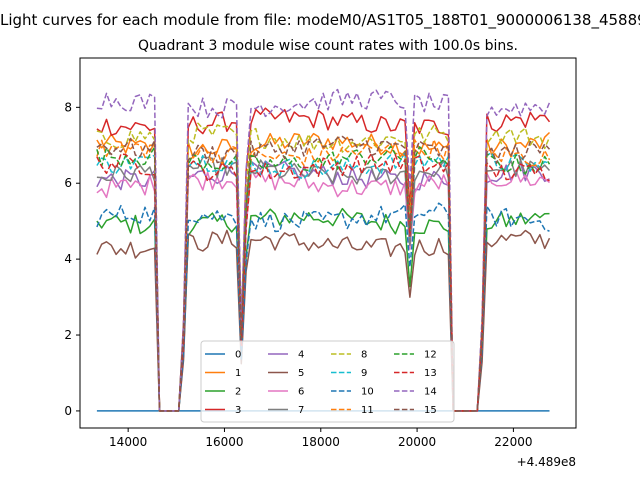 The height and width of the screenshot is (480, 640). Describe the element at coordinates (367, 410) in the screenshot. I see `legend-label-11: 11` at that location.